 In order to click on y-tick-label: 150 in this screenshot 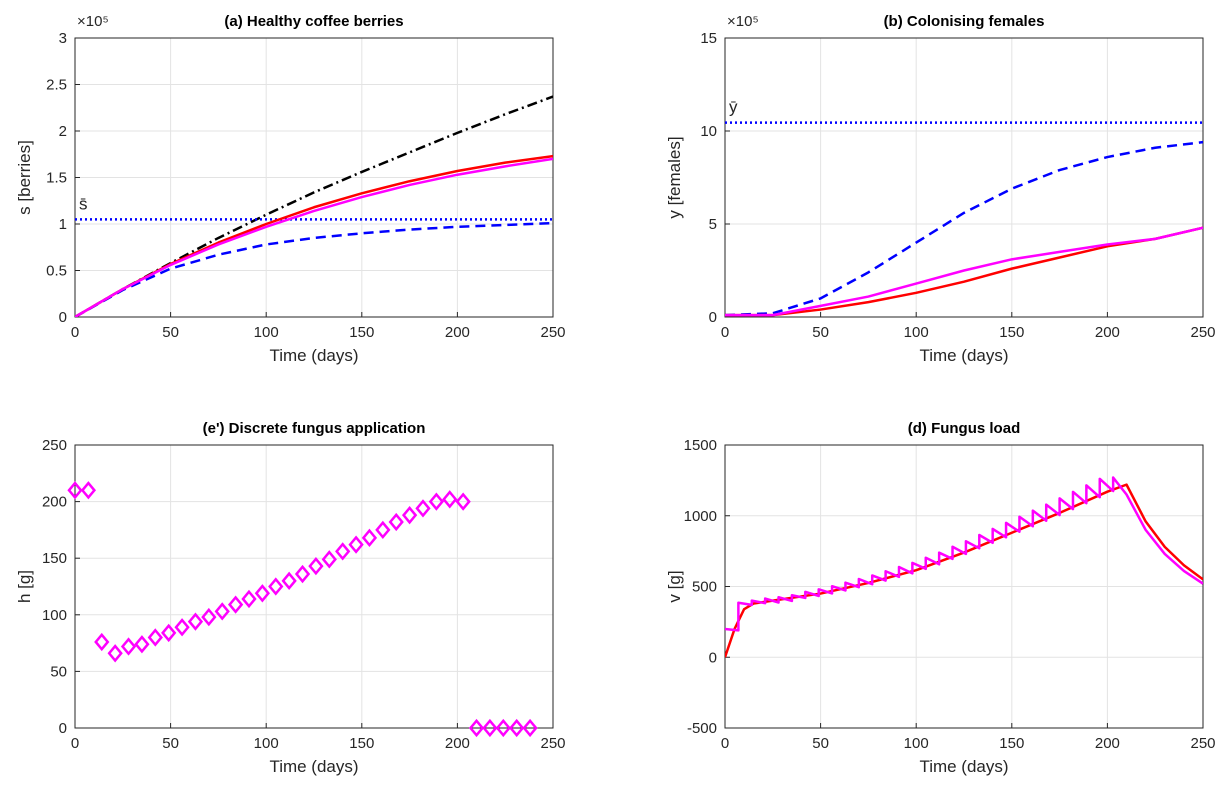, I will do `click(54, 558)`.